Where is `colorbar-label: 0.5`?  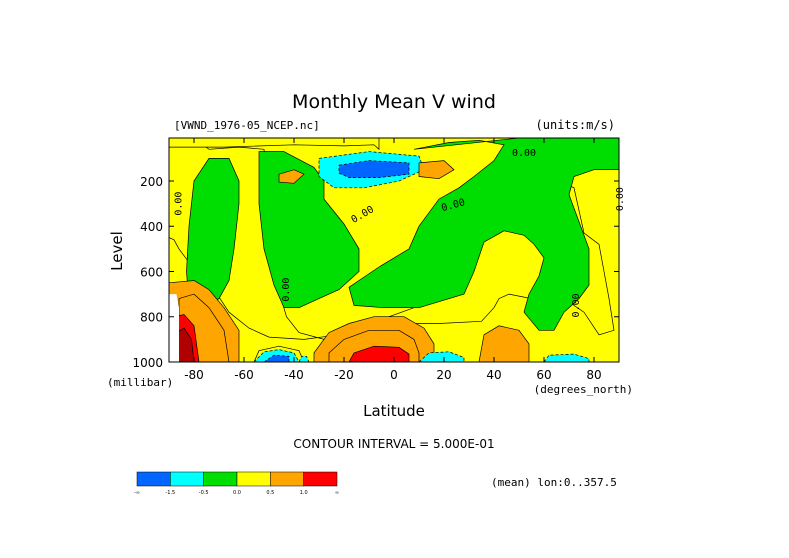 colorbar-label: 0.5 is located at coordinates (270, 493).